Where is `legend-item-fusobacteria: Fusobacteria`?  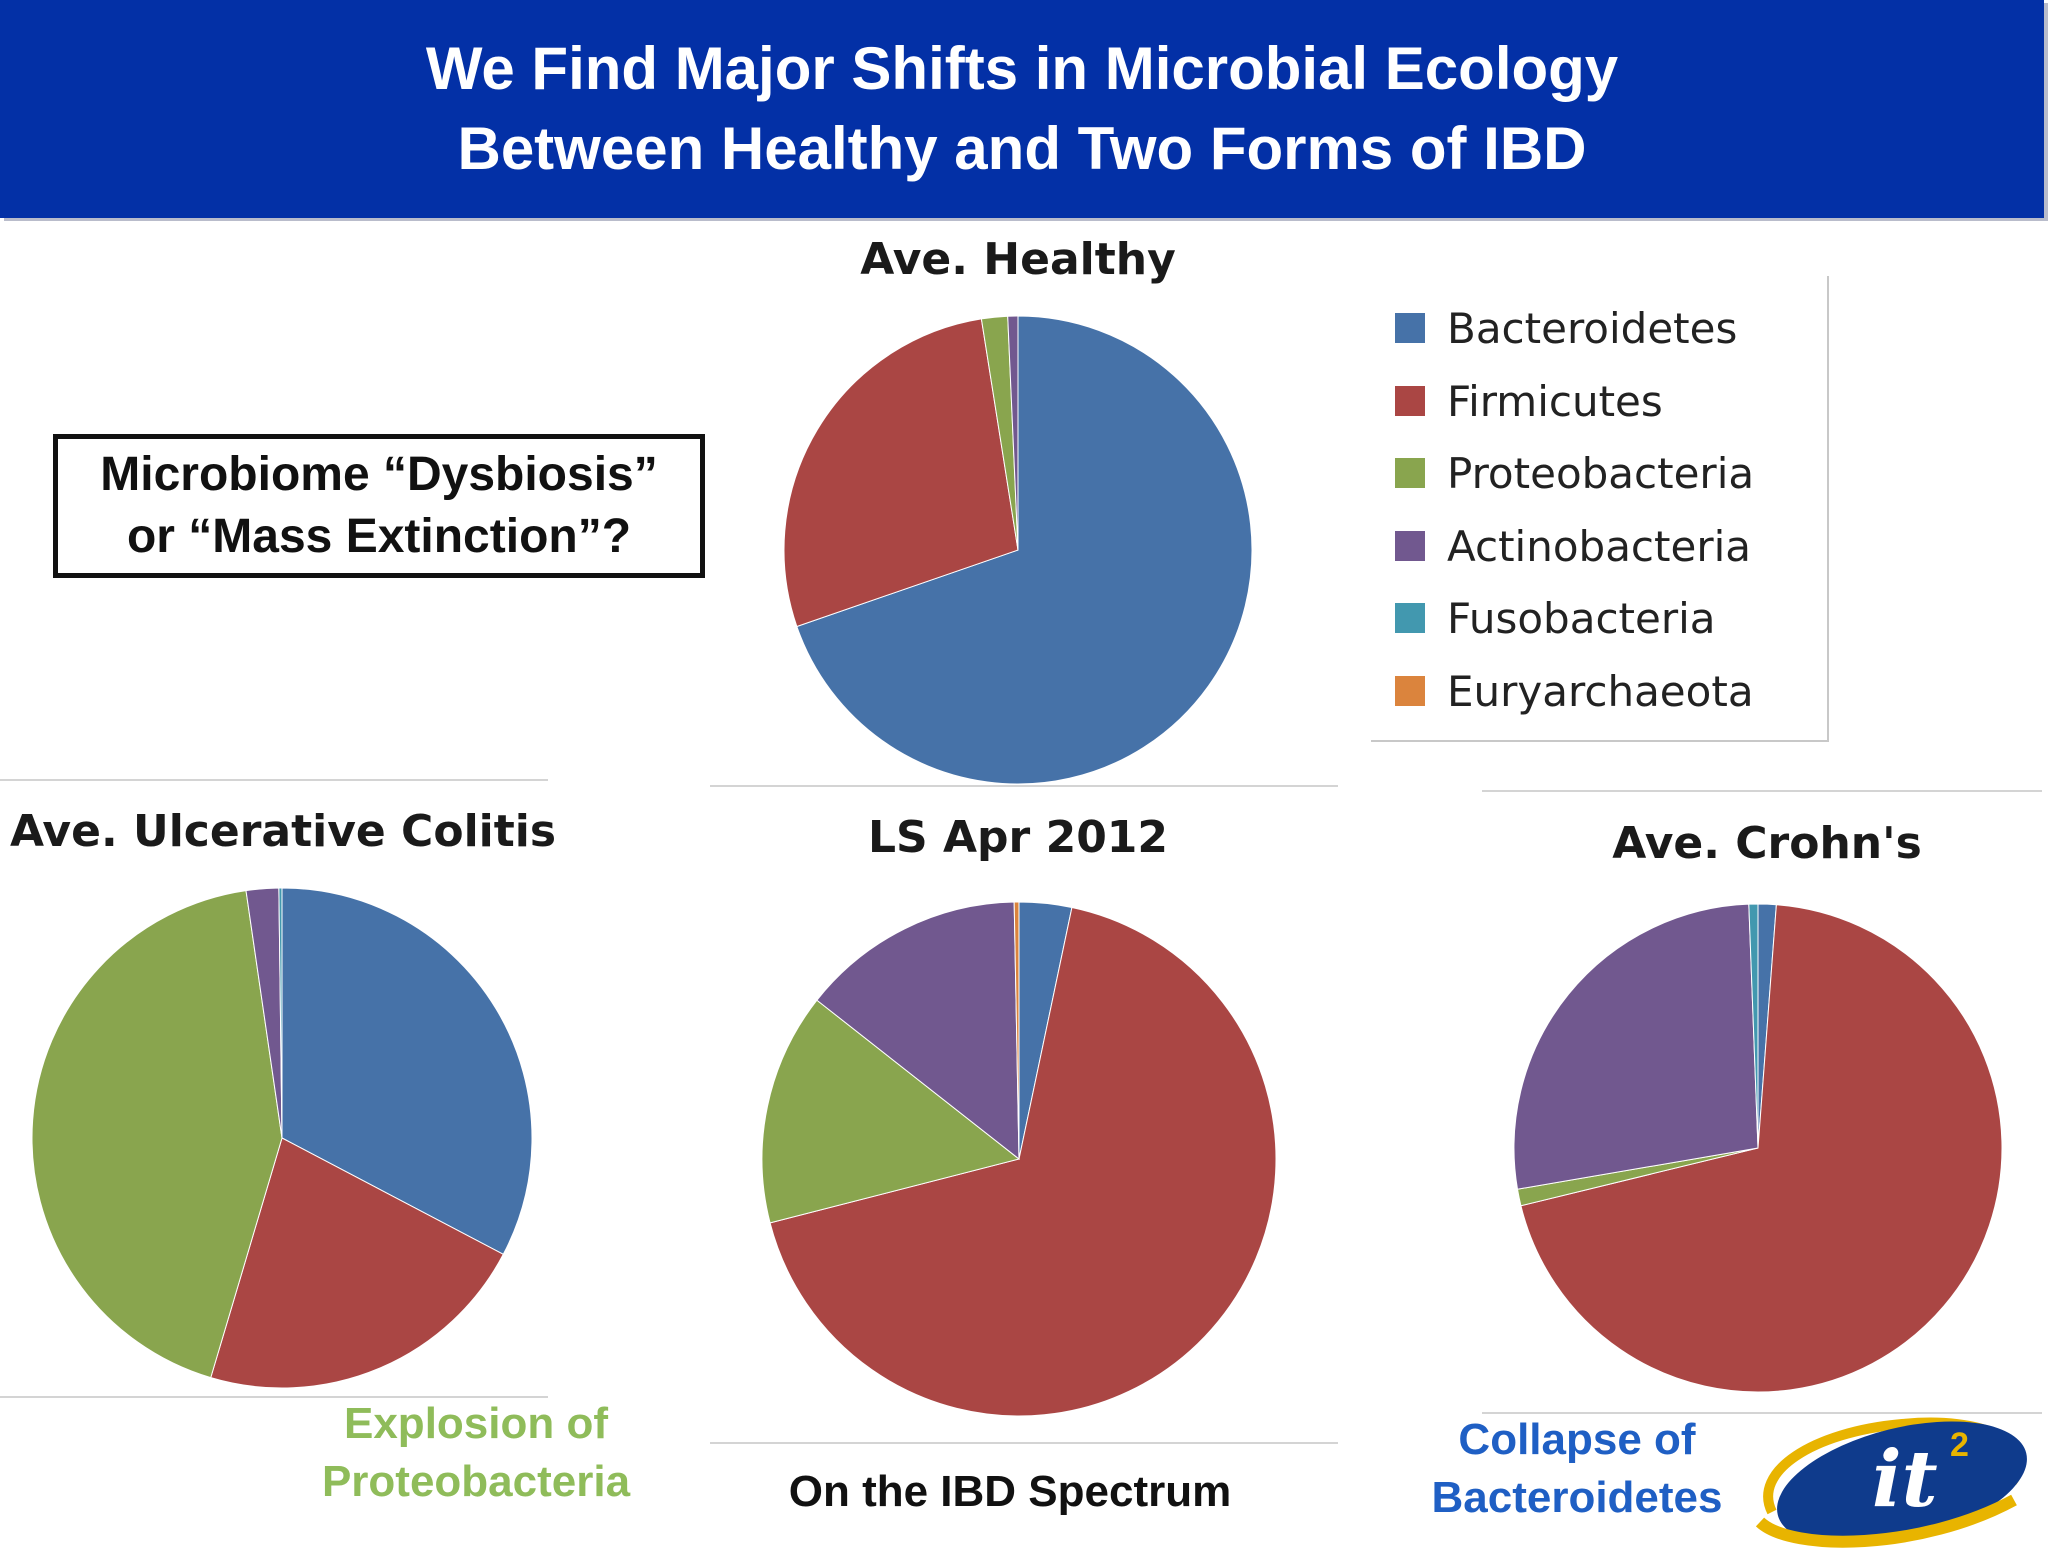 legend-item-fusobacteria: Fusobacteria is located at coordinates (1555, 618).